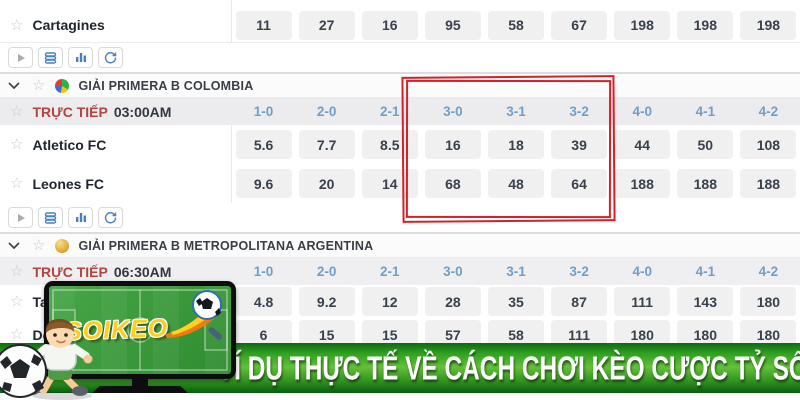  Describe the element at coordinates (400, 245) in the screenshot. I see `league-header-argentina: ☆ GIẢI PRIMERA B METROPOLITANA ARGENTINA` at that location.